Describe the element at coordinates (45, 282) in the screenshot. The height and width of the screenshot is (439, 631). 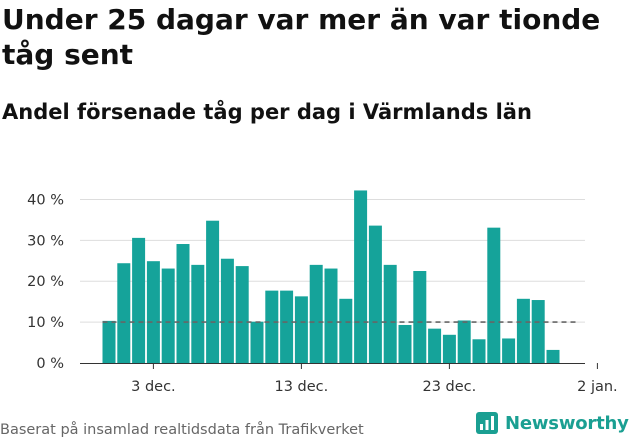
I see `y-tick-label: 20 %` at that location.